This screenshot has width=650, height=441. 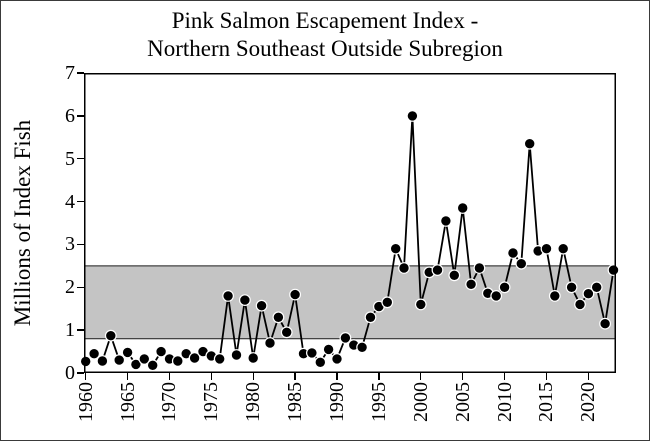 I want to click on data-point-1963, so click(x=110, y=335).